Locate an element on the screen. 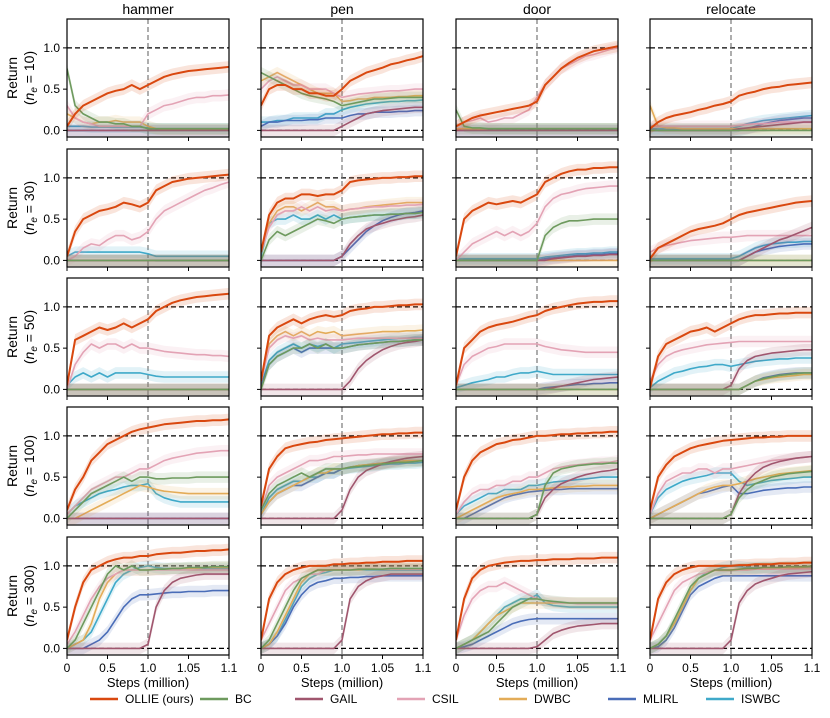  panel-hammer-row5: 0.0 0.5 1.0 0 0.5 1.0 1.05 1.1 Steps (million) is located at coordinates (140, 613).